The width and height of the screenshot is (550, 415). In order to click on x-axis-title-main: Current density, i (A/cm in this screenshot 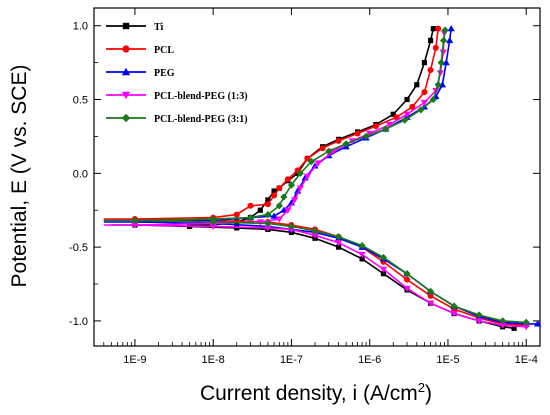, I will do `click(309, 393)`.